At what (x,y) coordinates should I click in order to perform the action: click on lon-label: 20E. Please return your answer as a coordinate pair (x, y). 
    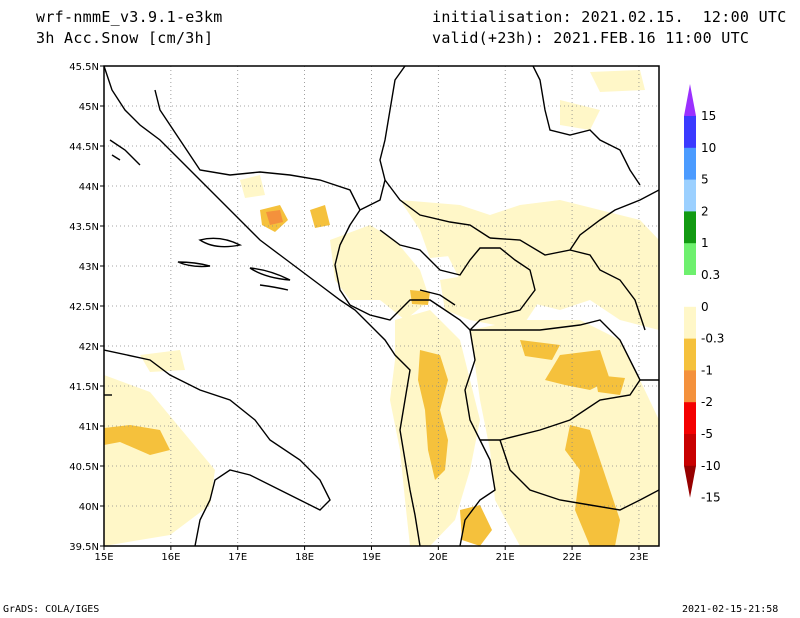
    Looking at the image, I should click on (438, 557).